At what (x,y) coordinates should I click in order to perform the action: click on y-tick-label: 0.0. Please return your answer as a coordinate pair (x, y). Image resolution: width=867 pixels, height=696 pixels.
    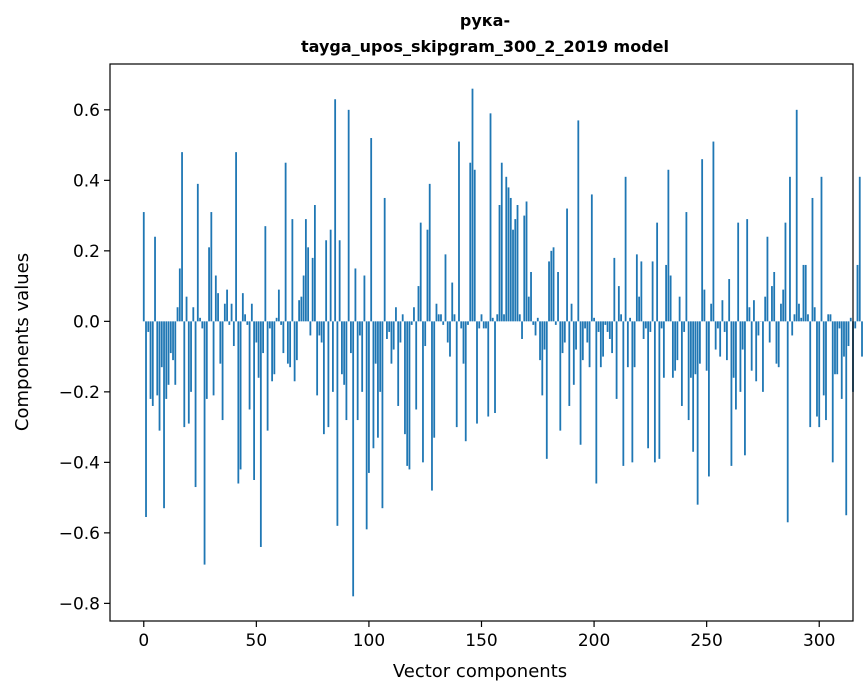
    Looking at the image, I should click on (86, 322).